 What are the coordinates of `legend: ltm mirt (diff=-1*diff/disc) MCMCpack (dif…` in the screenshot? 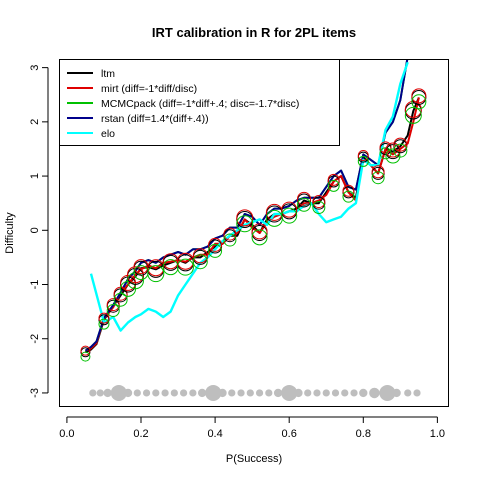 It's located at (199, 102).